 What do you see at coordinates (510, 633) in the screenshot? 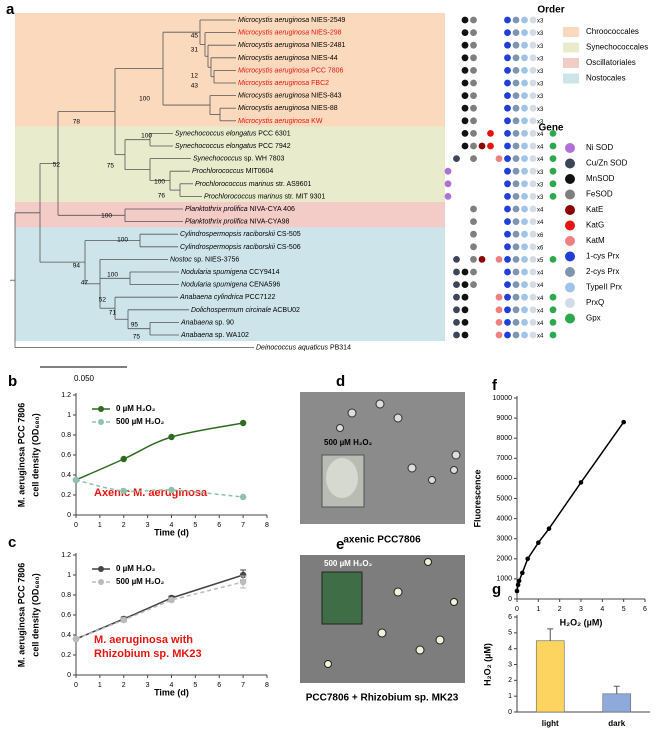
I see `y-tick-label: 5` at bounding box center [510, 633].